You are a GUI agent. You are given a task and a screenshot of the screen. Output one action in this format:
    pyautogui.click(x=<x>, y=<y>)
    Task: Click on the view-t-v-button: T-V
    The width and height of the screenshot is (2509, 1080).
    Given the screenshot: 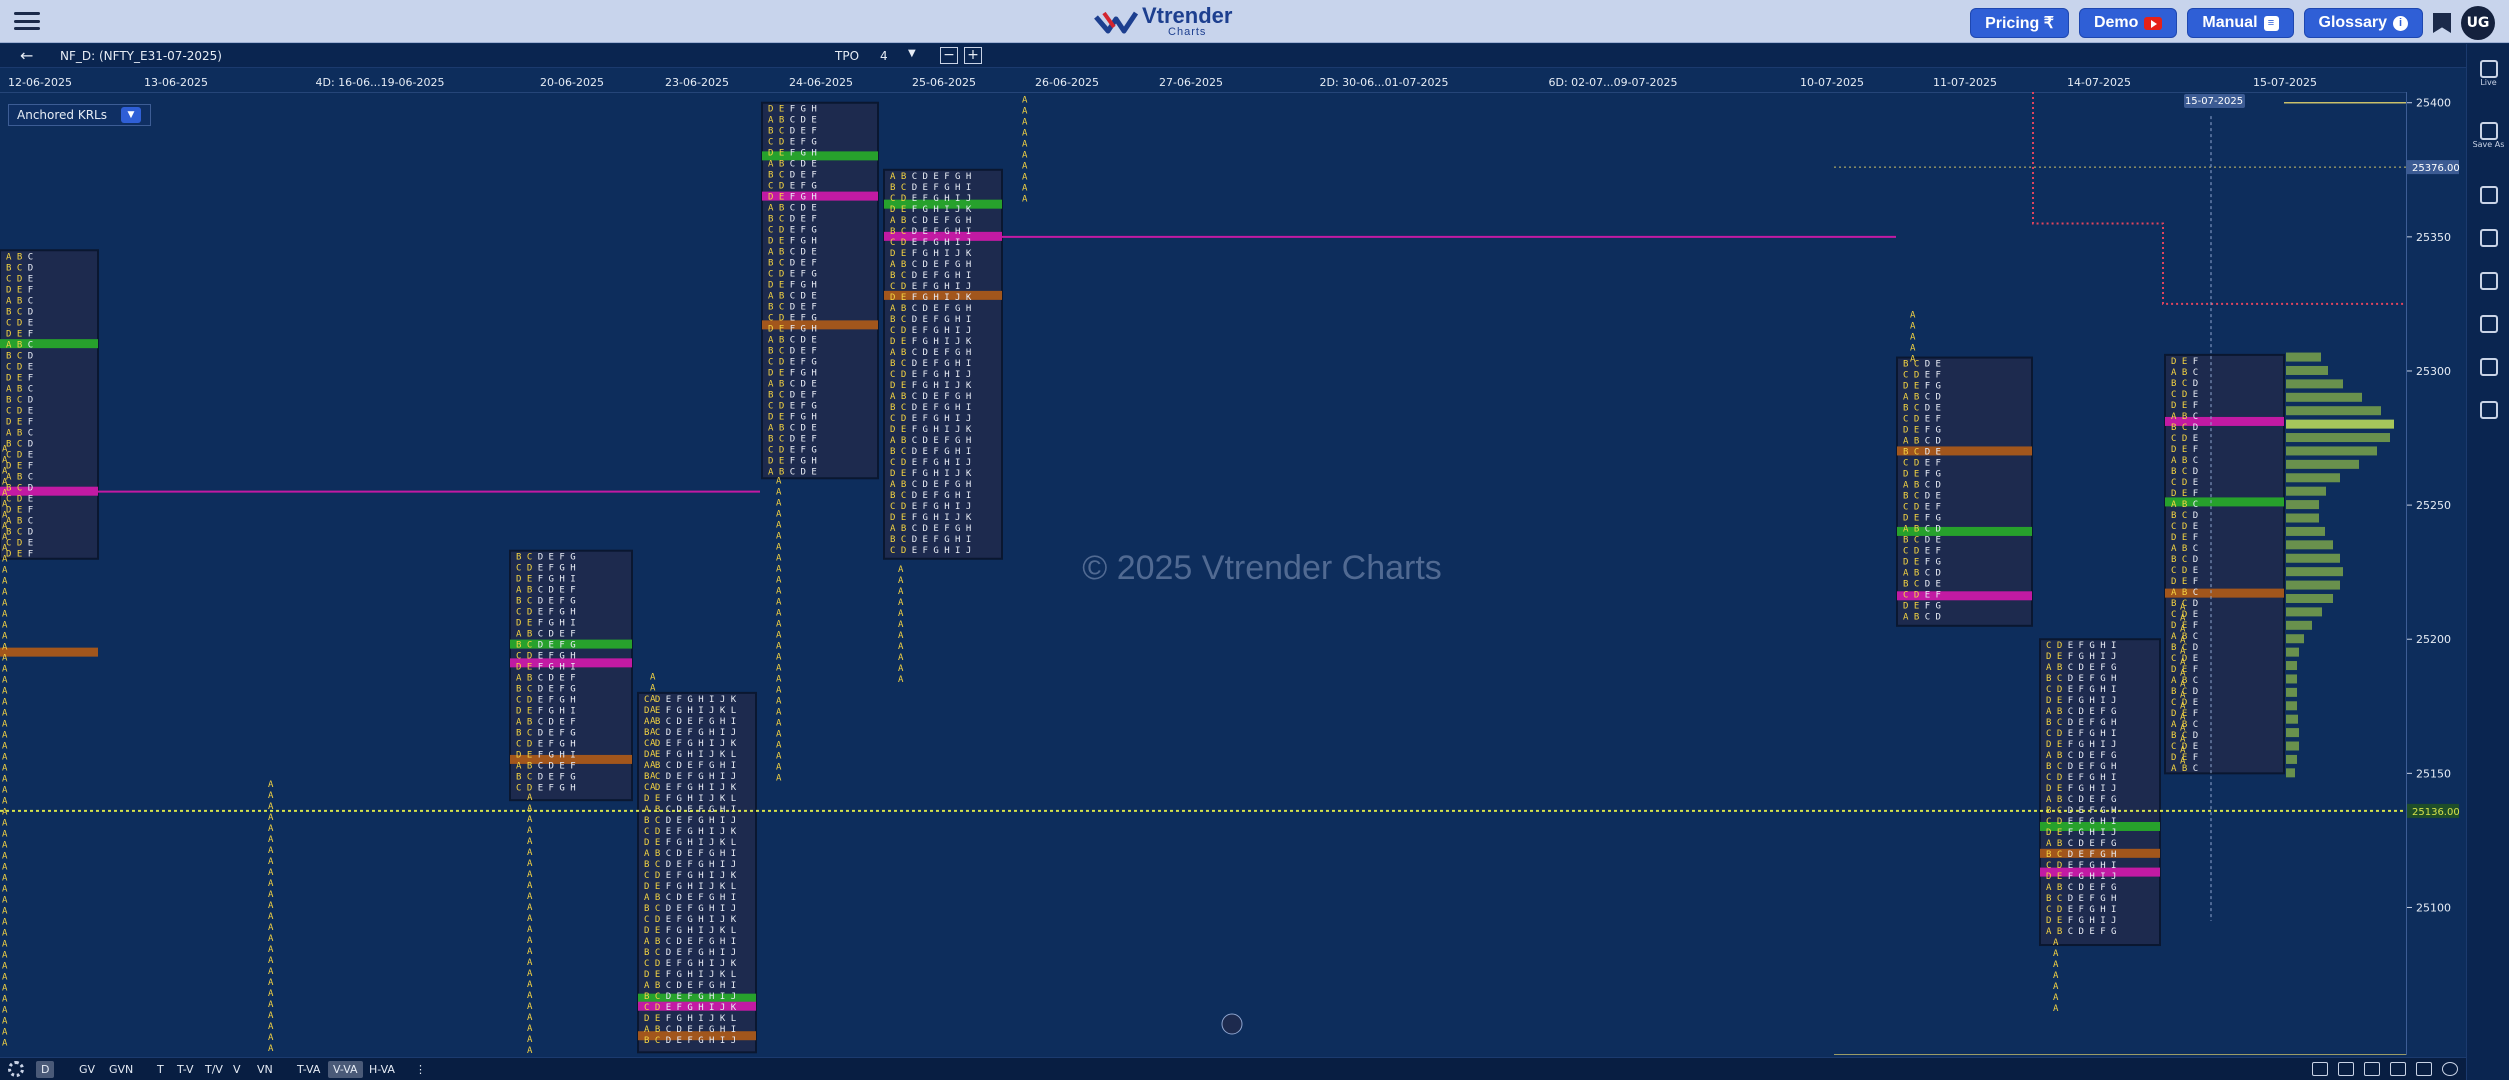 What is the action you would take?
    pyautogui.click(x=185, y=1069)
    